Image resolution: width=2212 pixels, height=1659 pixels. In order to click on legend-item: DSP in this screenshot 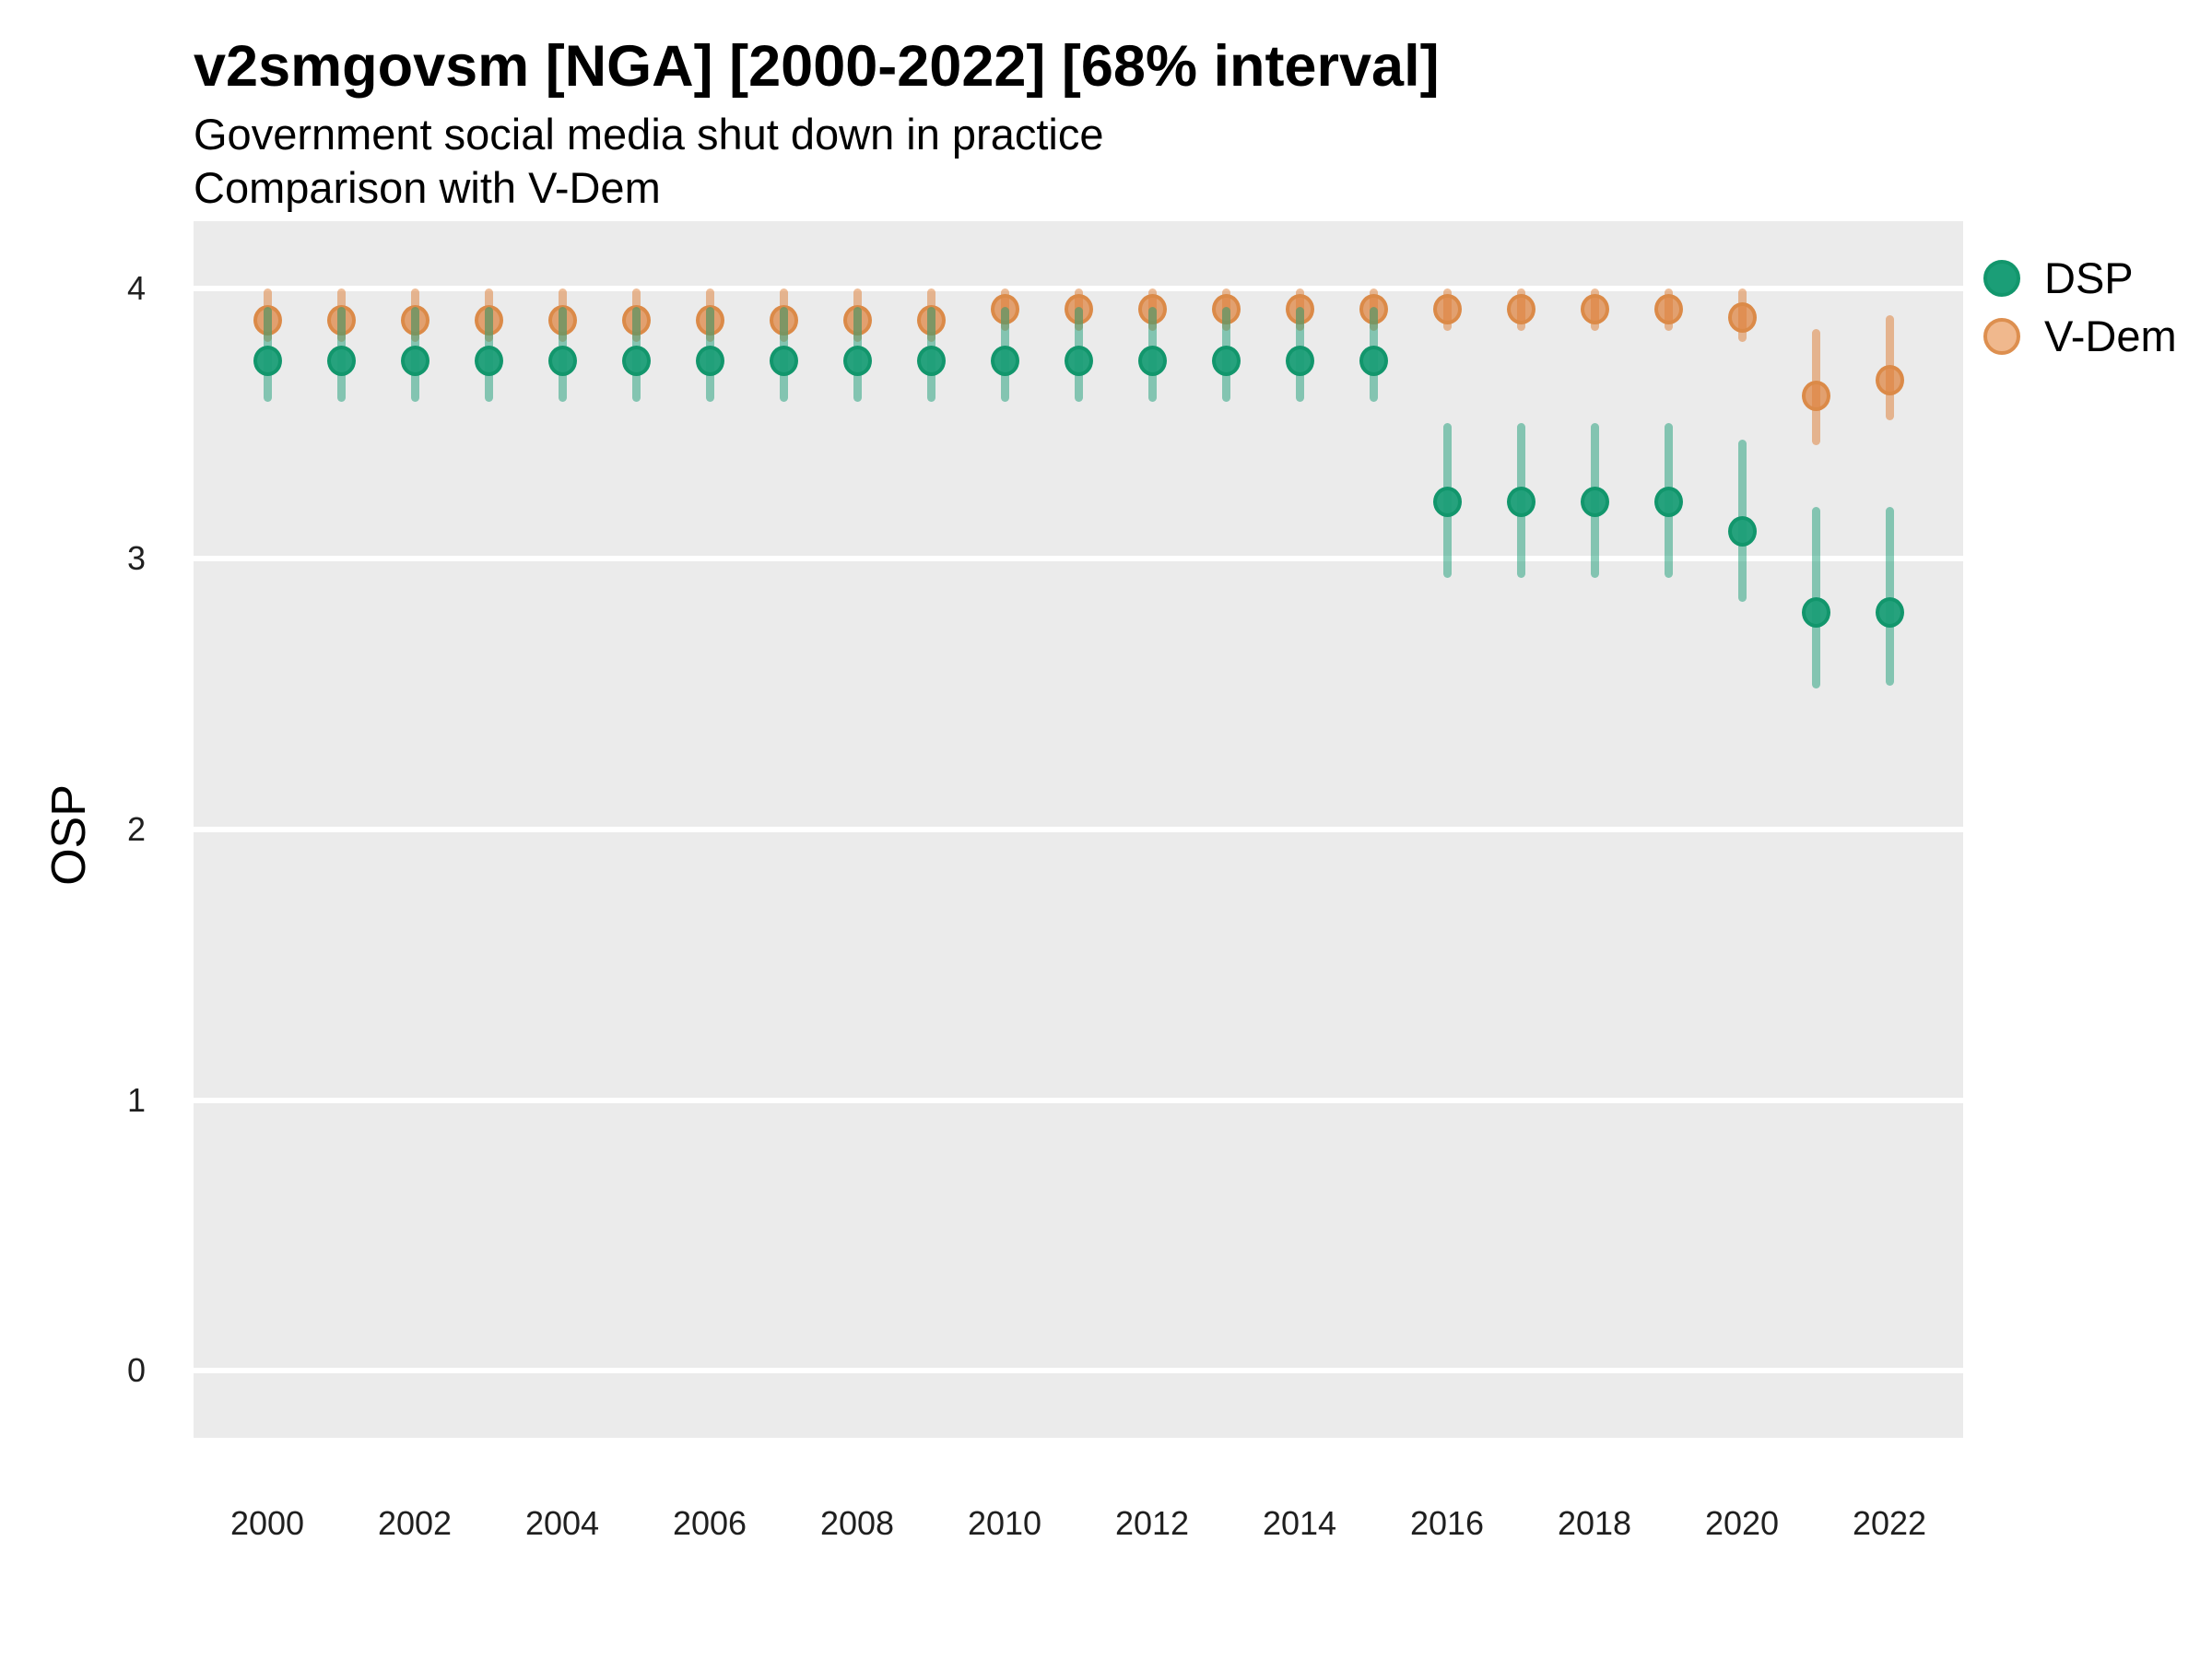, I will do `click(2080, 278)`.